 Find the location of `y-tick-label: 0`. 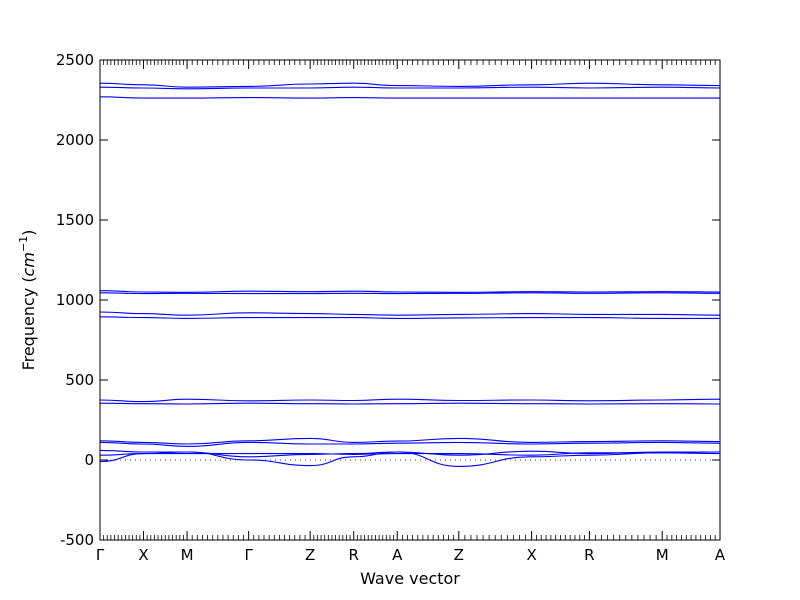

y-tick-label: 0 is located at coordinates (89, 460).